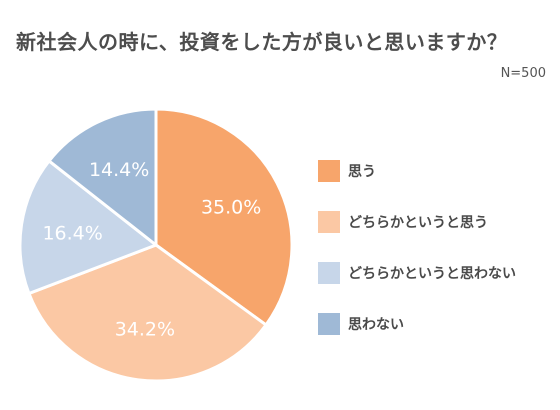 The width and height of the screenshot is (560, 410). Describe the element at coordinates (262, 42) in the screenshot. I see `chart-title: 新社会人の時に、投資をした方が良いと思いますか？` at that location.